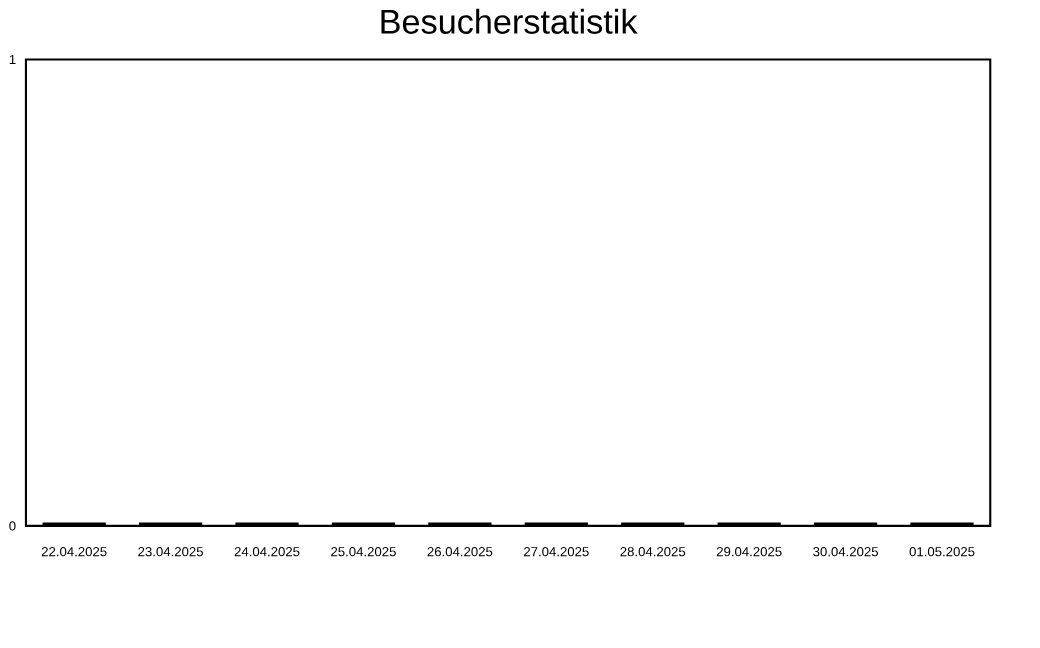 The width and height of the screenshot is (1040, 648). Describe the element at coordinates (509, 22) in the screenshot. I see `chart-title: Besucherstatistik` at that location.